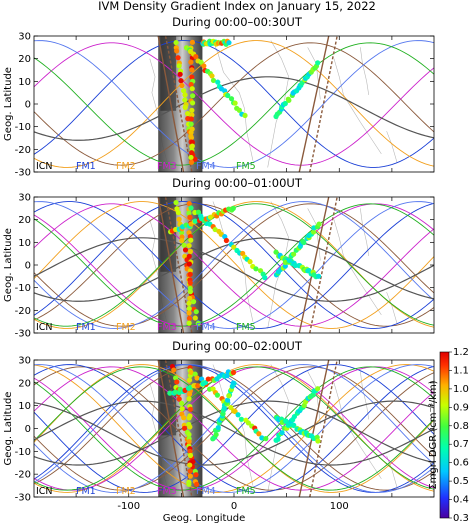 The width and height of the screenshot is (474, 526). I want to click on colorbar-tick-label: 0.9, so click(461, 407).